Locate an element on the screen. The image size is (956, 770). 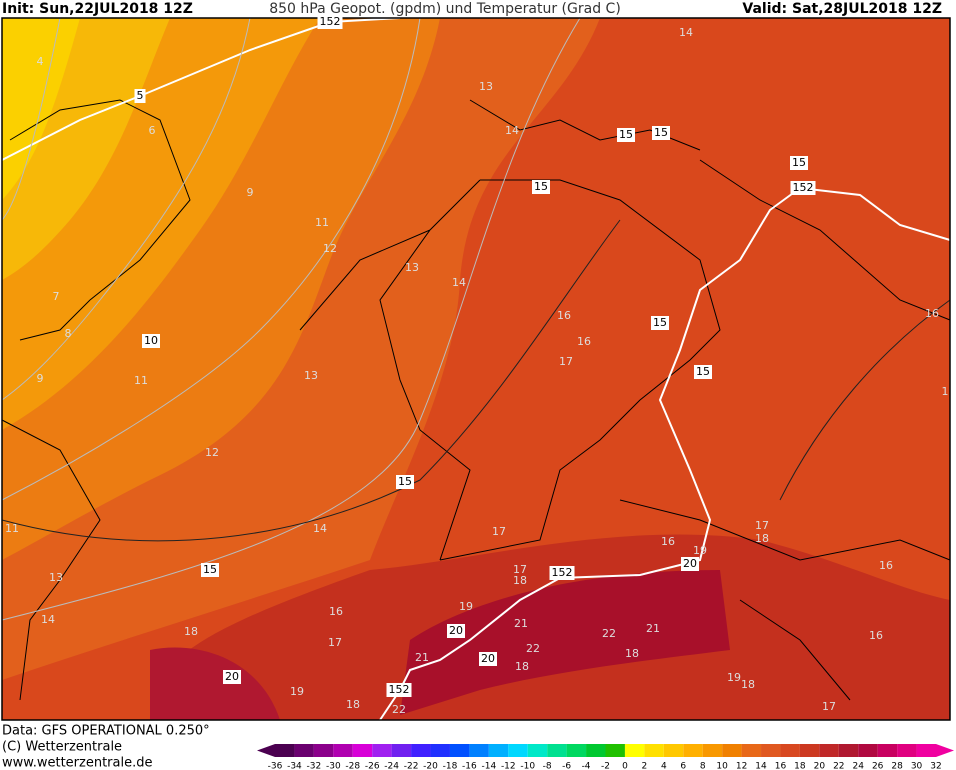
scale-tick-label: 20 is located at coordinates (820, 766).